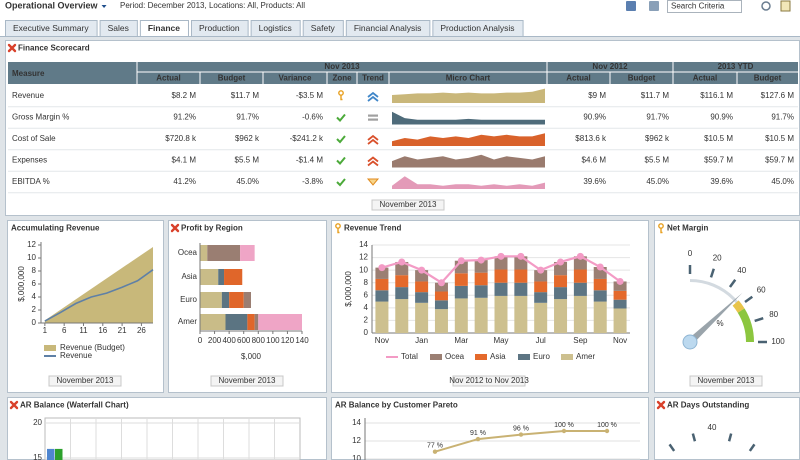 This screenshot has width=800, height=460. What do you see at coordinates (363, 269) in the screenshot?
I see `y-tick-label: 10` at bounding box center [363, 269].